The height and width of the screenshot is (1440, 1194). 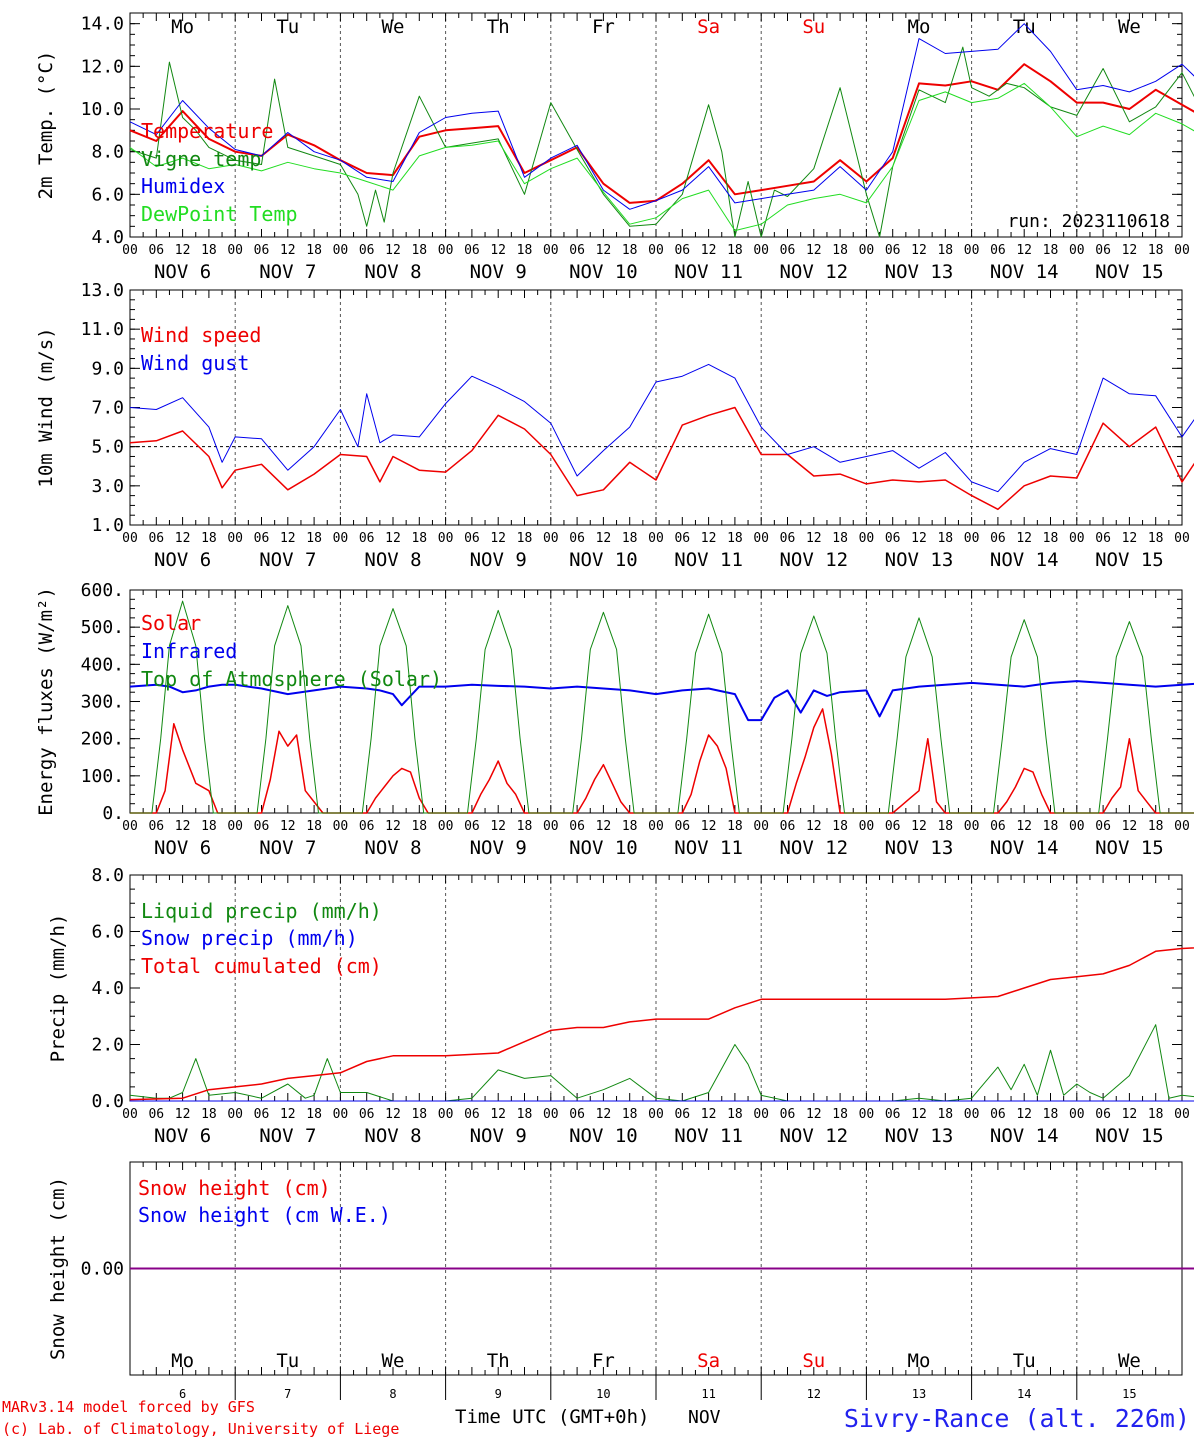 I want to click on legend-entry: DewPoint Temp, so click(x=219, y=214).